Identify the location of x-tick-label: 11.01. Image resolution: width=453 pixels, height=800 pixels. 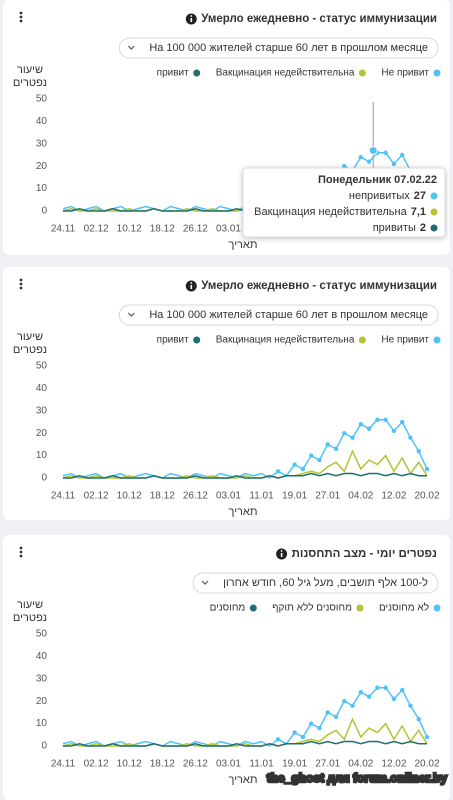
(261, 496).